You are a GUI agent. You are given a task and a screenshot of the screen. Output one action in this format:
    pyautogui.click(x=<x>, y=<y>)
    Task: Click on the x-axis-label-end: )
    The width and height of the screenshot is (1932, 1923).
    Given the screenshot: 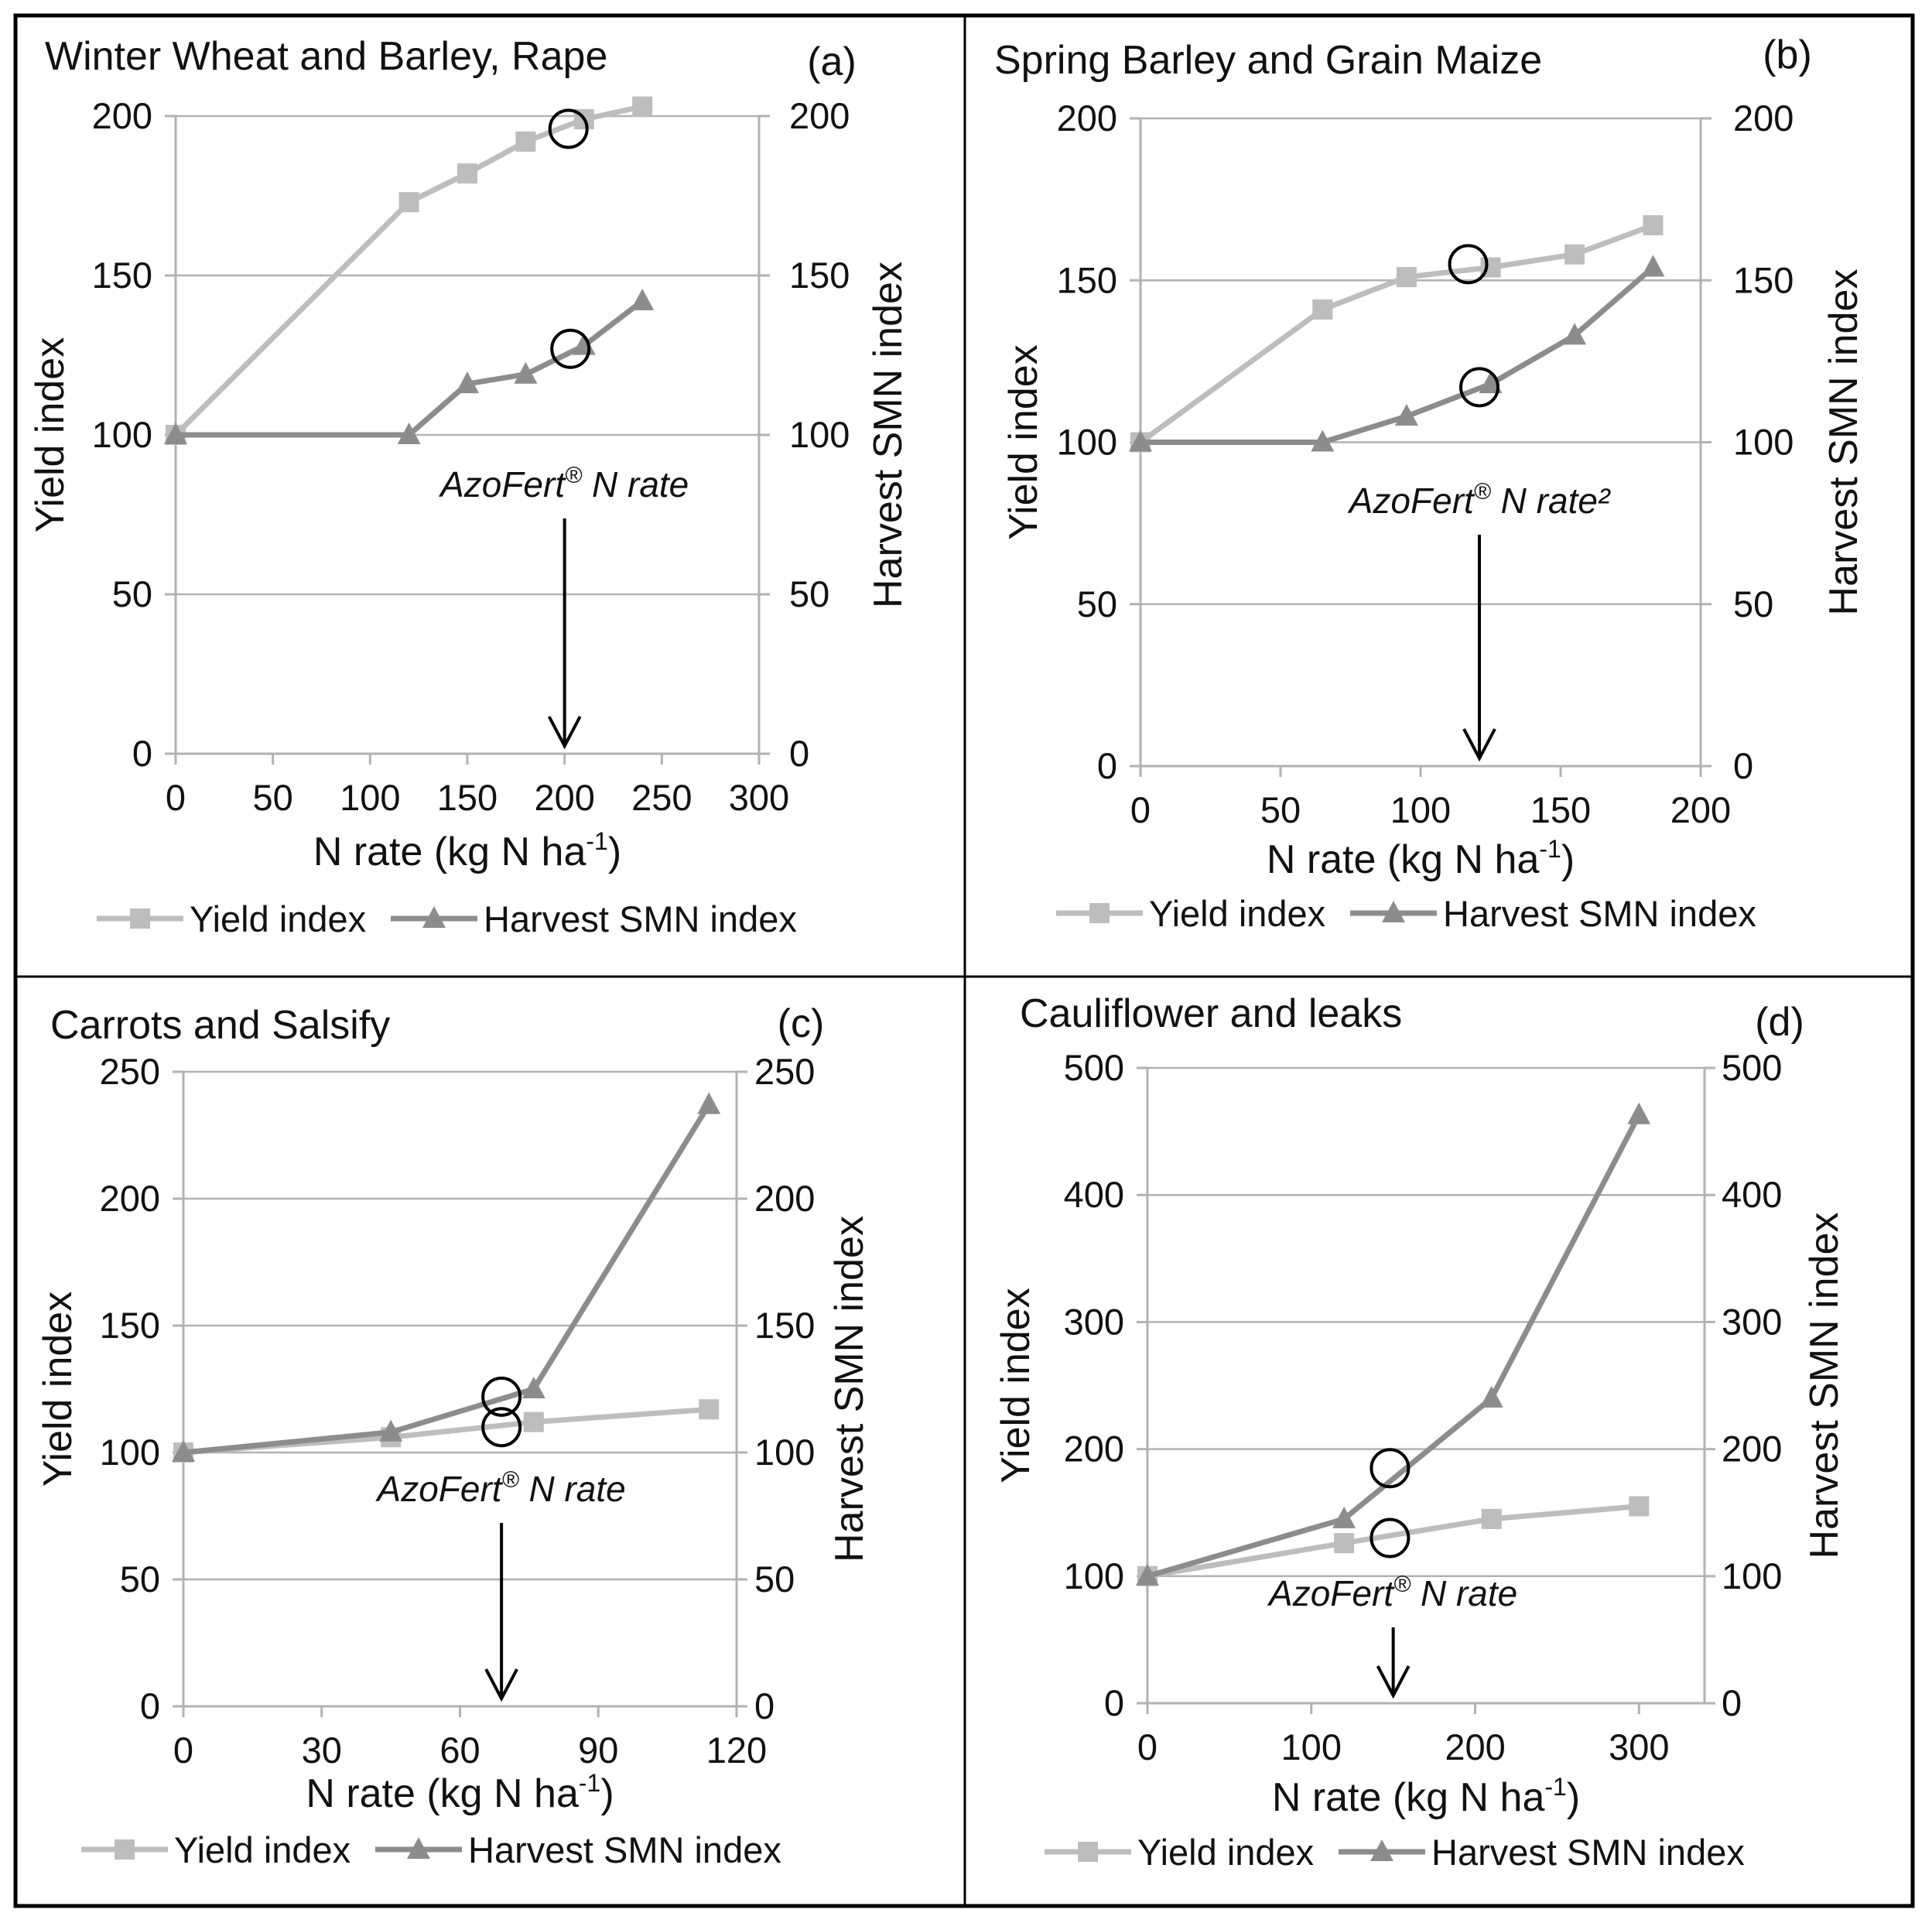 What is the action you would take?
    pyautogui.click(x=614, y=852)
    